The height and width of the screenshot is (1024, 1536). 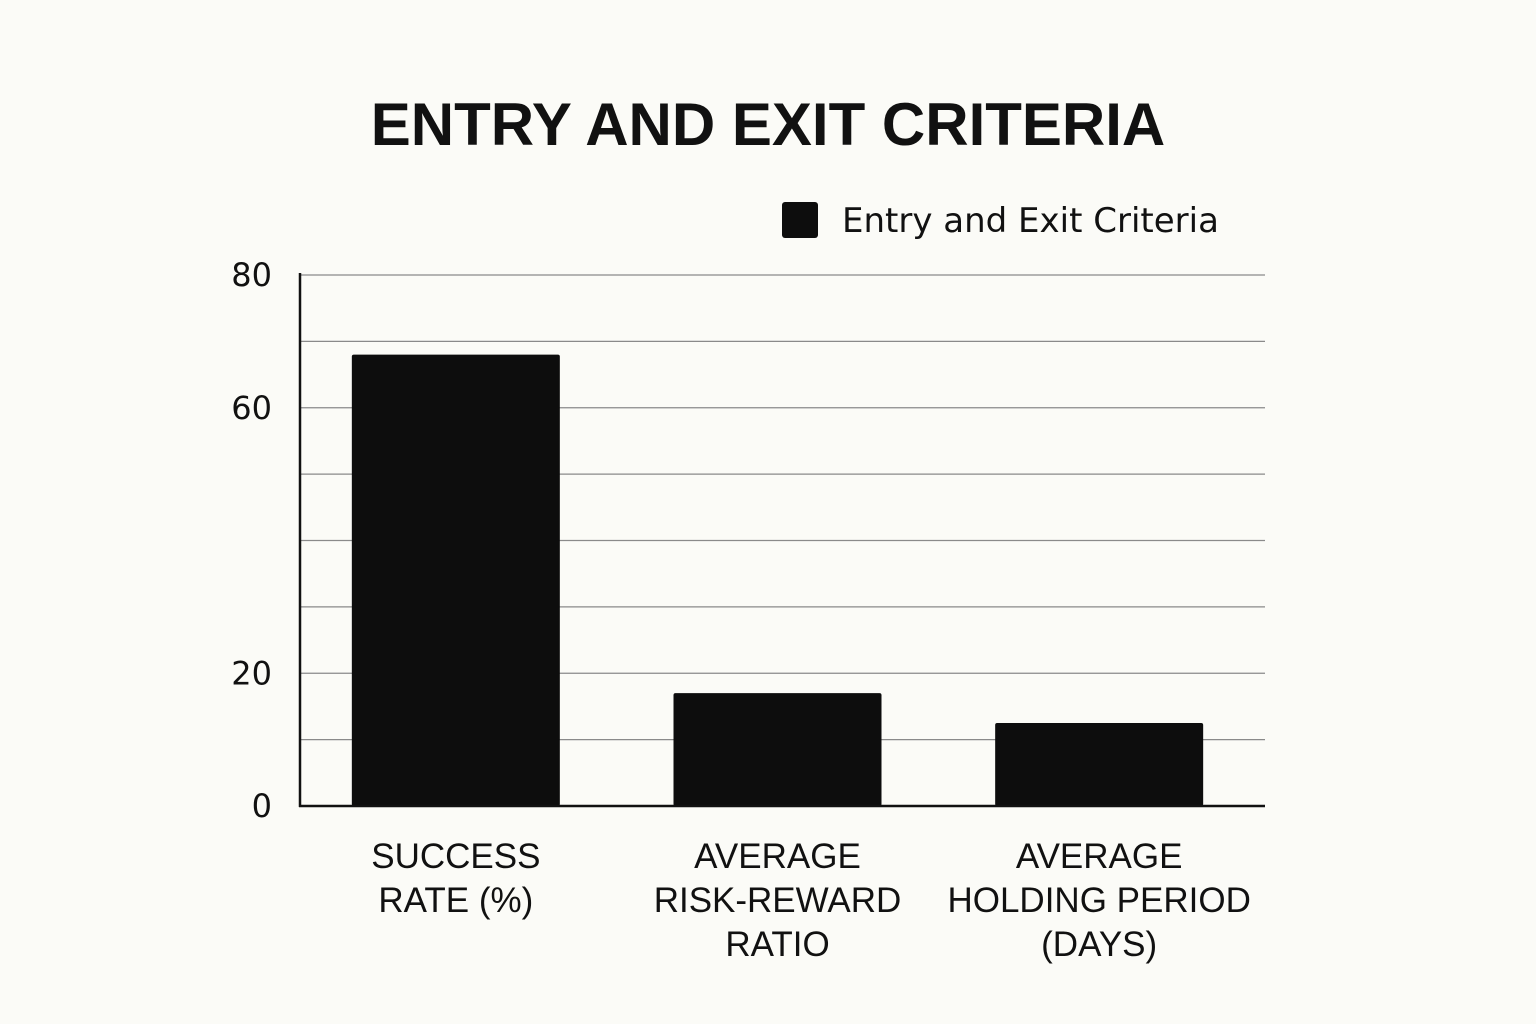 What do you see at coordinates (777, 944) in the screenshot?
I see `x-category-line: RATIO` at bounding box center [777, 944].